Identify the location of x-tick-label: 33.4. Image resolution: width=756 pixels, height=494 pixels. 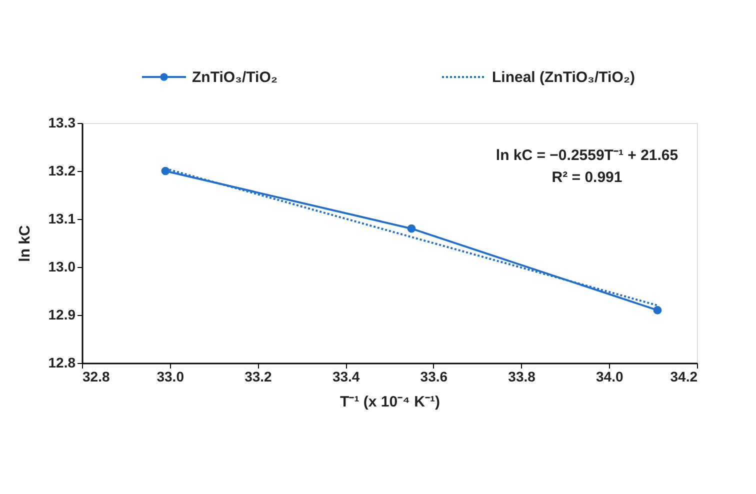
(346, 376).